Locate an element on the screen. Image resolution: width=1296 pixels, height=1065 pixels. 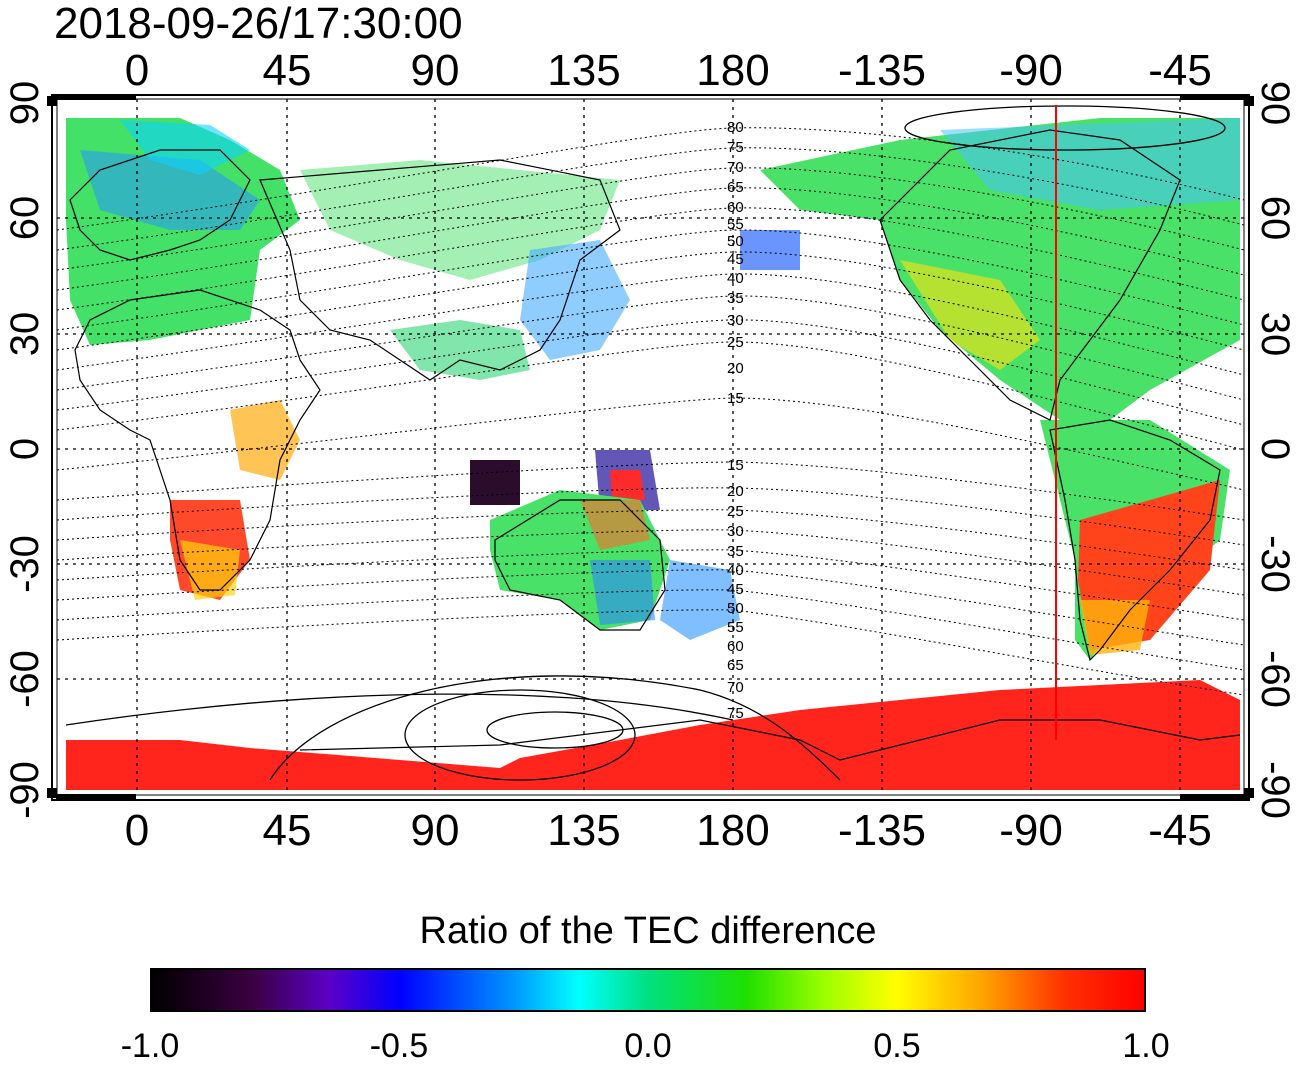
left-lat-label: 60 is located at coordinates (25, 218).